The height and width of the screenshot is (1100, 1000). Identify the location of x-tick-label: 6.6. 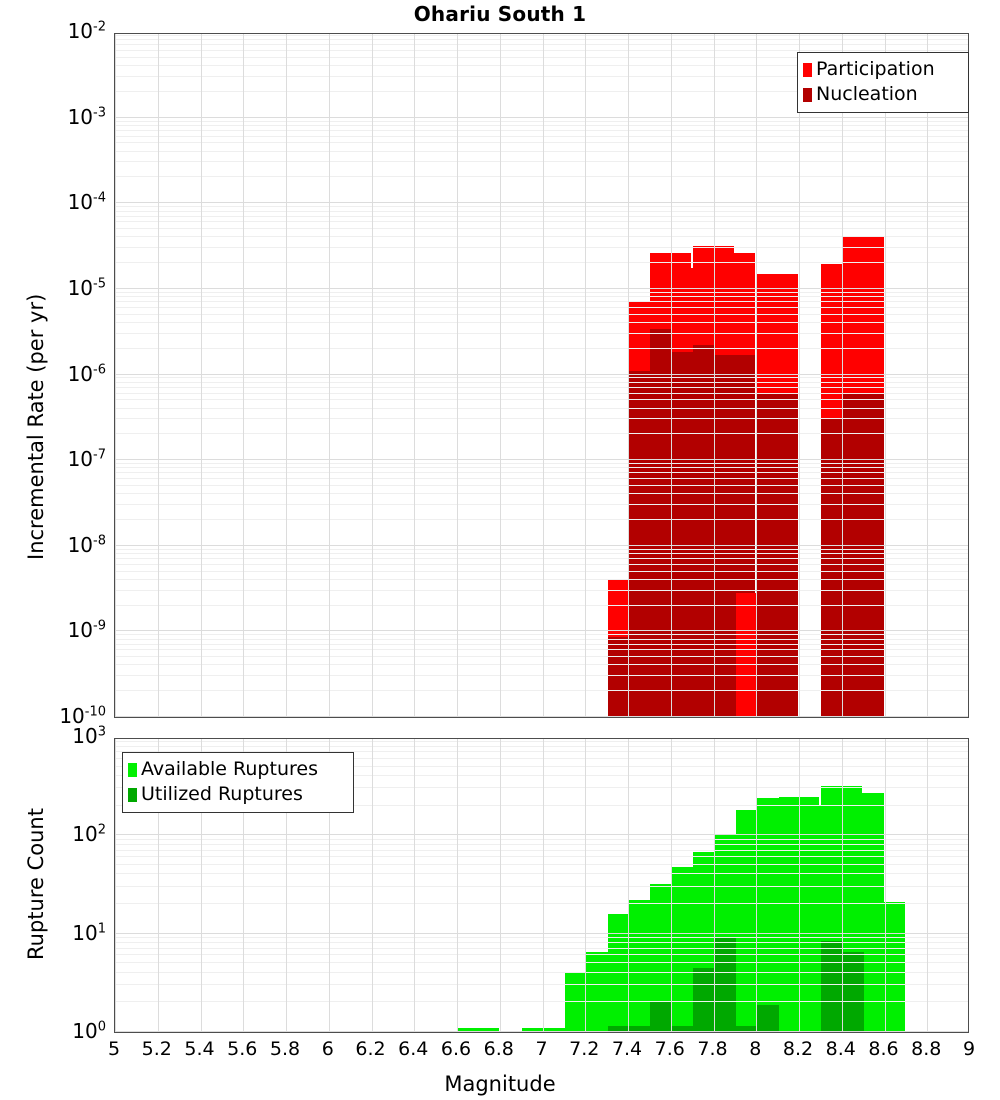
(456, 1049).